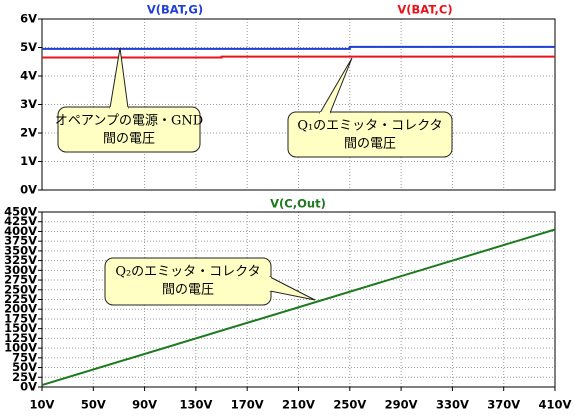 Image resolution: width=575 pixels, height=418 pixels. I want to click on annotation: オペアンプの電源・GND 間の電圧, so click(129, 100).